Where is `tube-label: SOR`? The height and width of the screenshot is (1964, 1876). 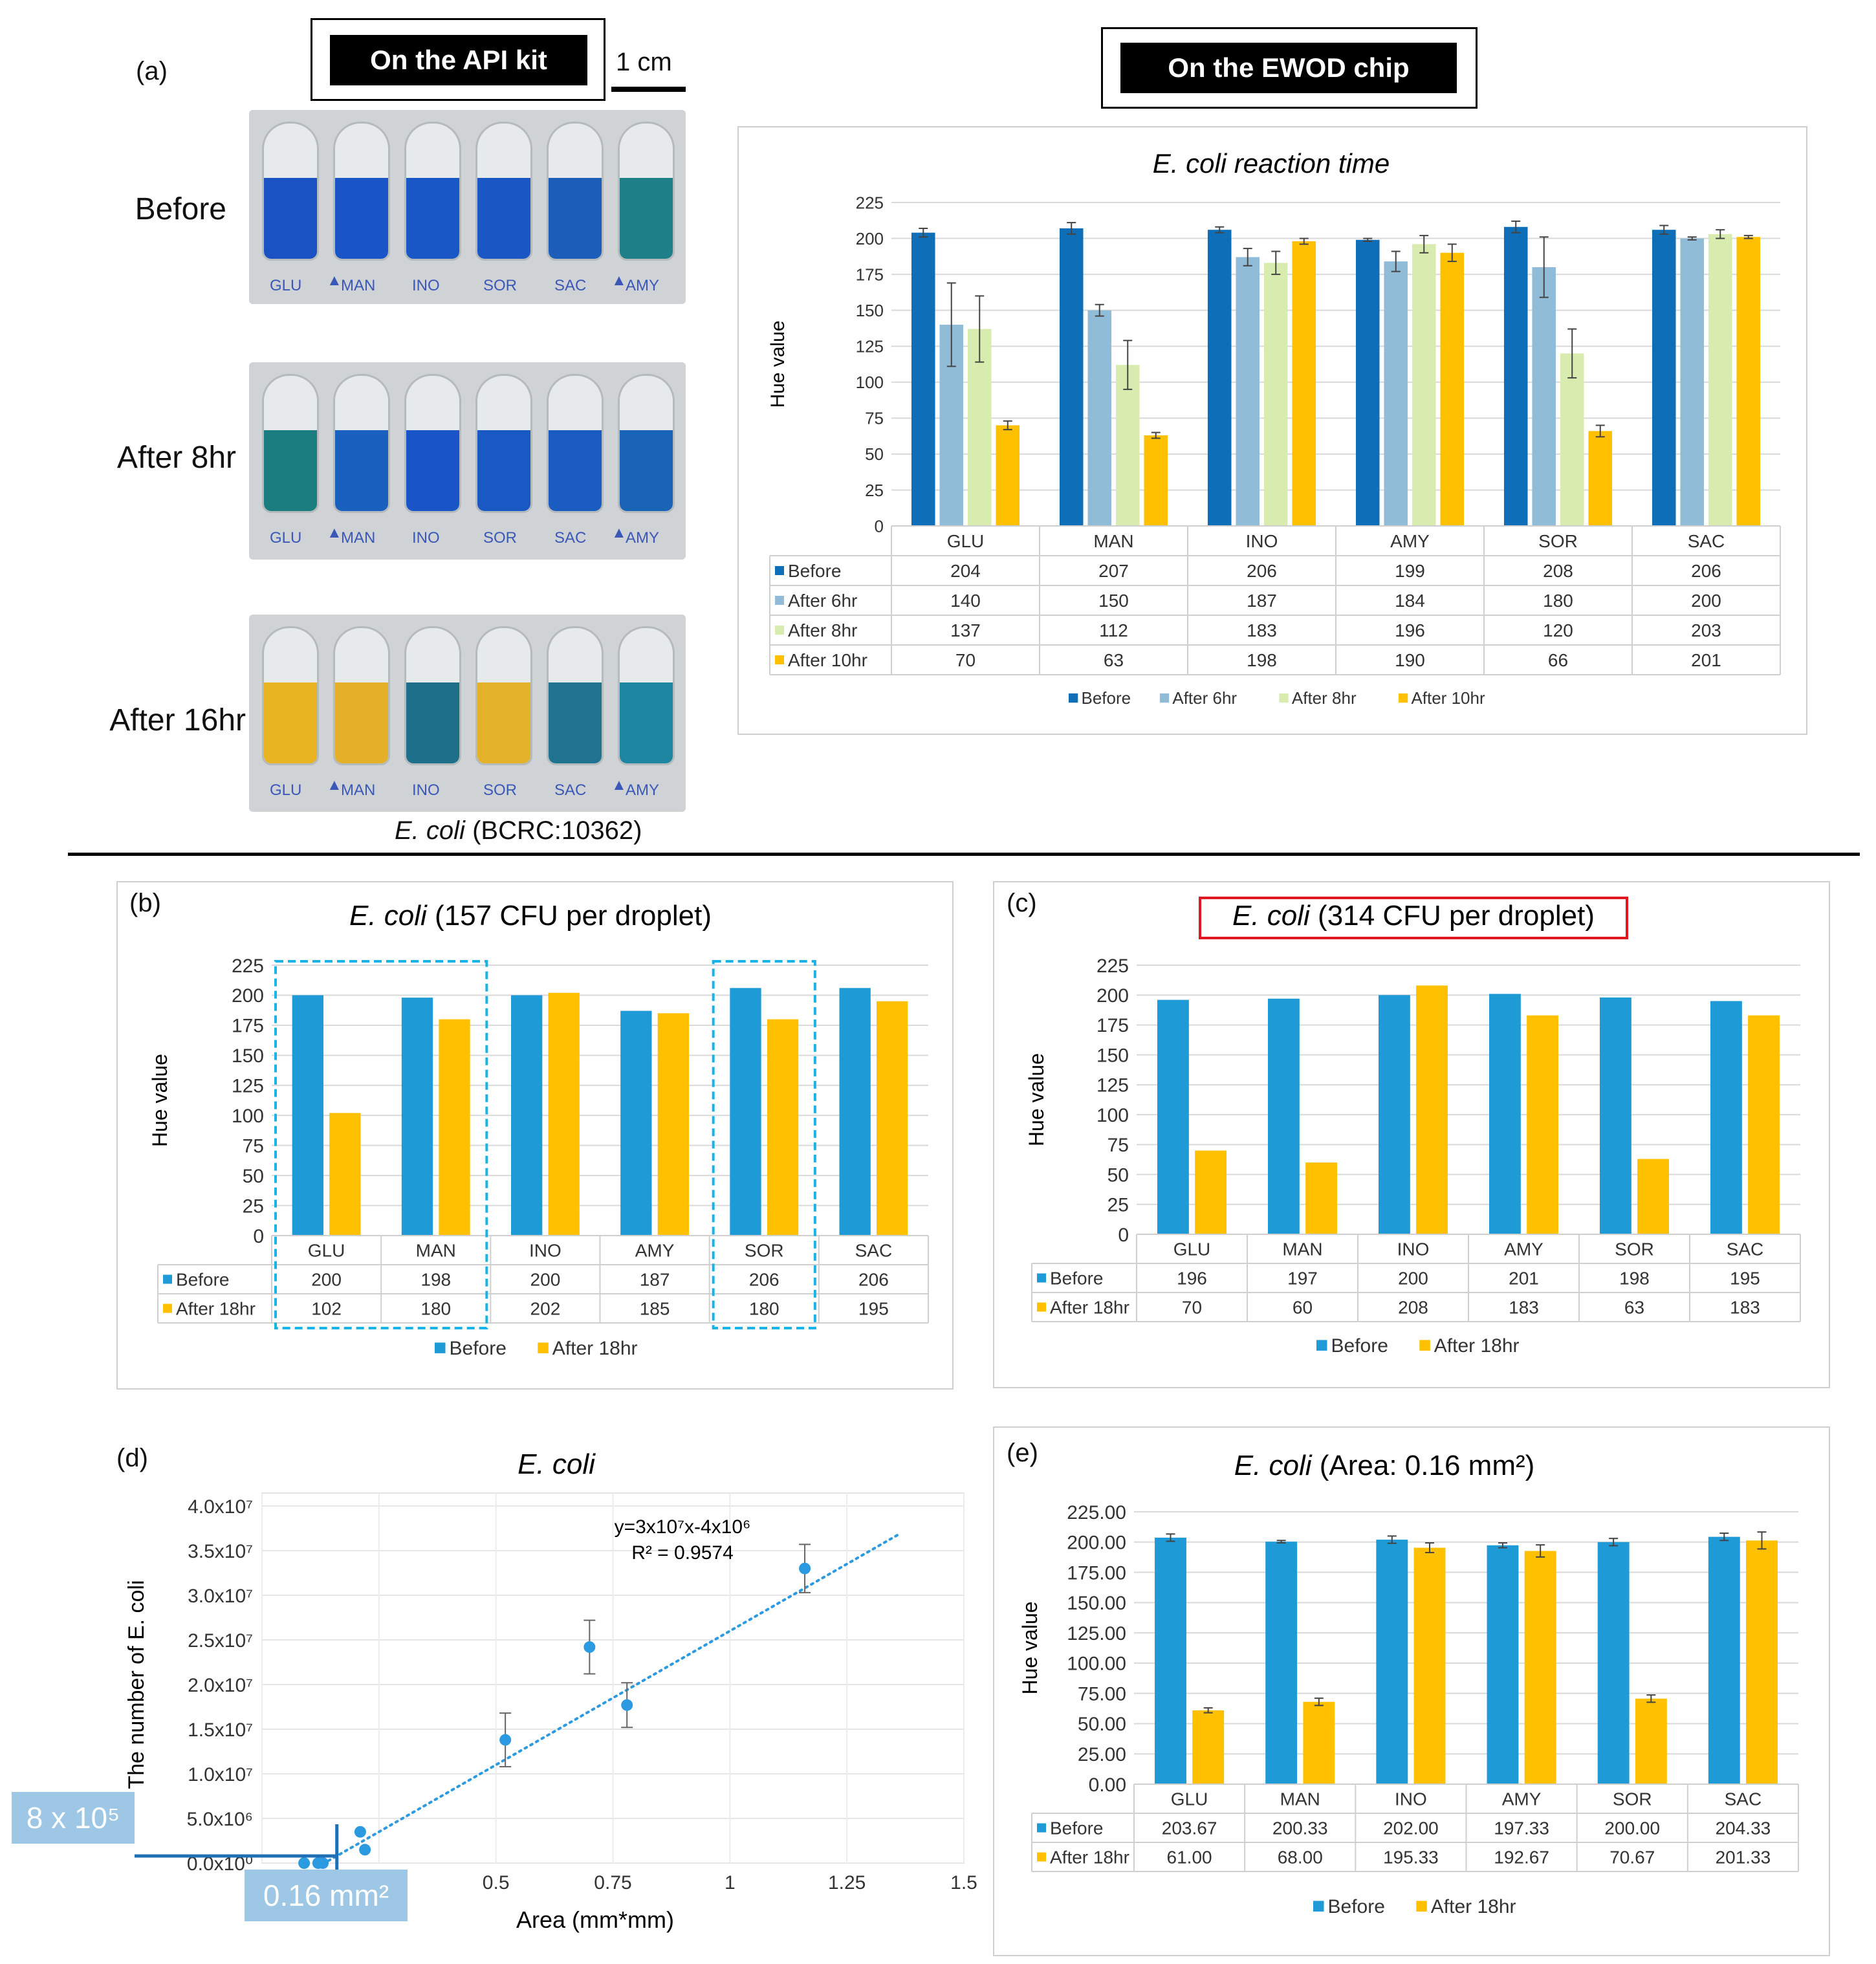 tube-label: SOR is located at coordinates (500, 538).